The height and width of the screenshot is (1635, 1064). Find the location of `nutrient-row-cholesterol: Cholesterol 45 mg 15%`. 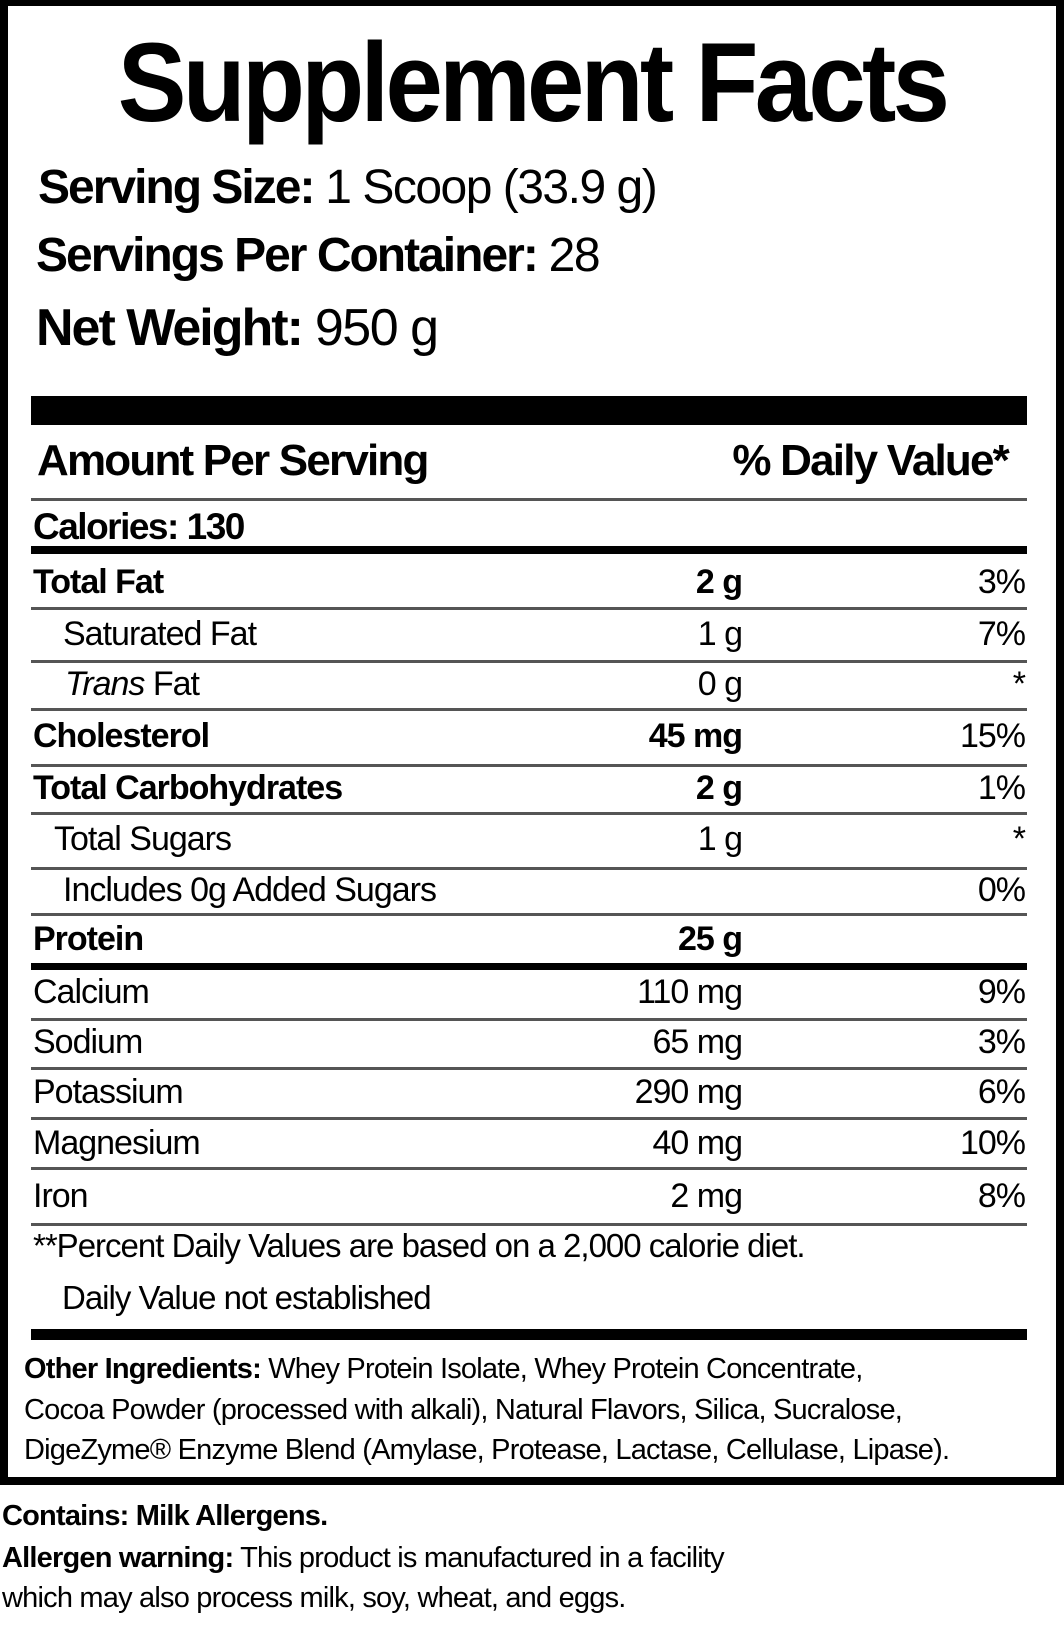

nutrient-row-cholesterol: Cholesterol 45 mg 15% is located at coordinates (529, 737).